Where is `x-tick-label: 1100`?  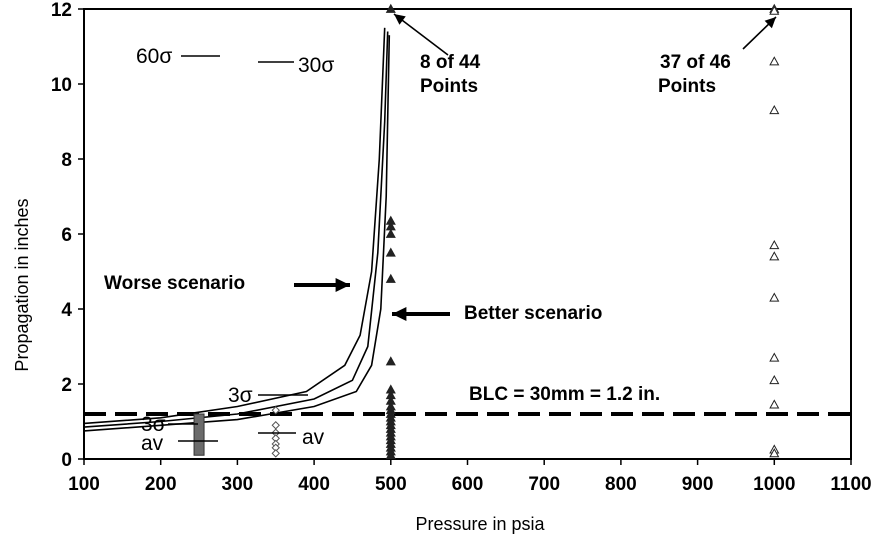
x-tick-label: 1100 is located at coordinates (850, 484).